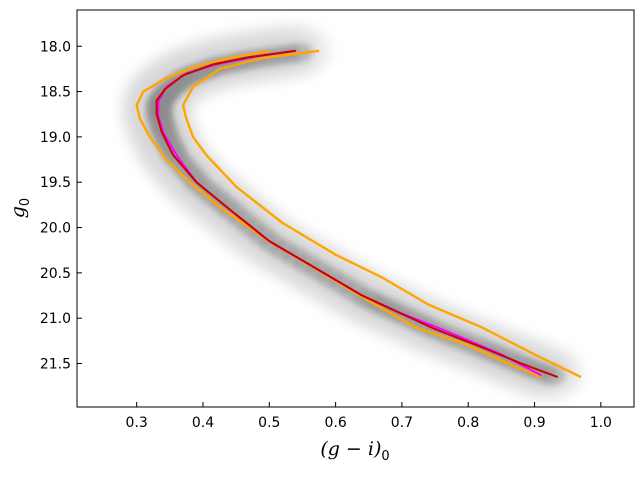 The width and height of the screenshot is (640, 480). What do you see at coordinates (468, 423) in the screenshot?
I see `x-tick-label: 0.8` at bounding box center [468, 423].